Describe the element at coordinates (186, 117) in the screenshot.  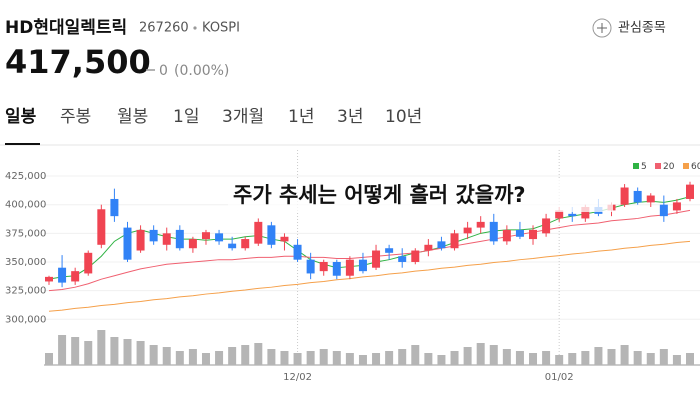
I see `tab: 1일` at that location.